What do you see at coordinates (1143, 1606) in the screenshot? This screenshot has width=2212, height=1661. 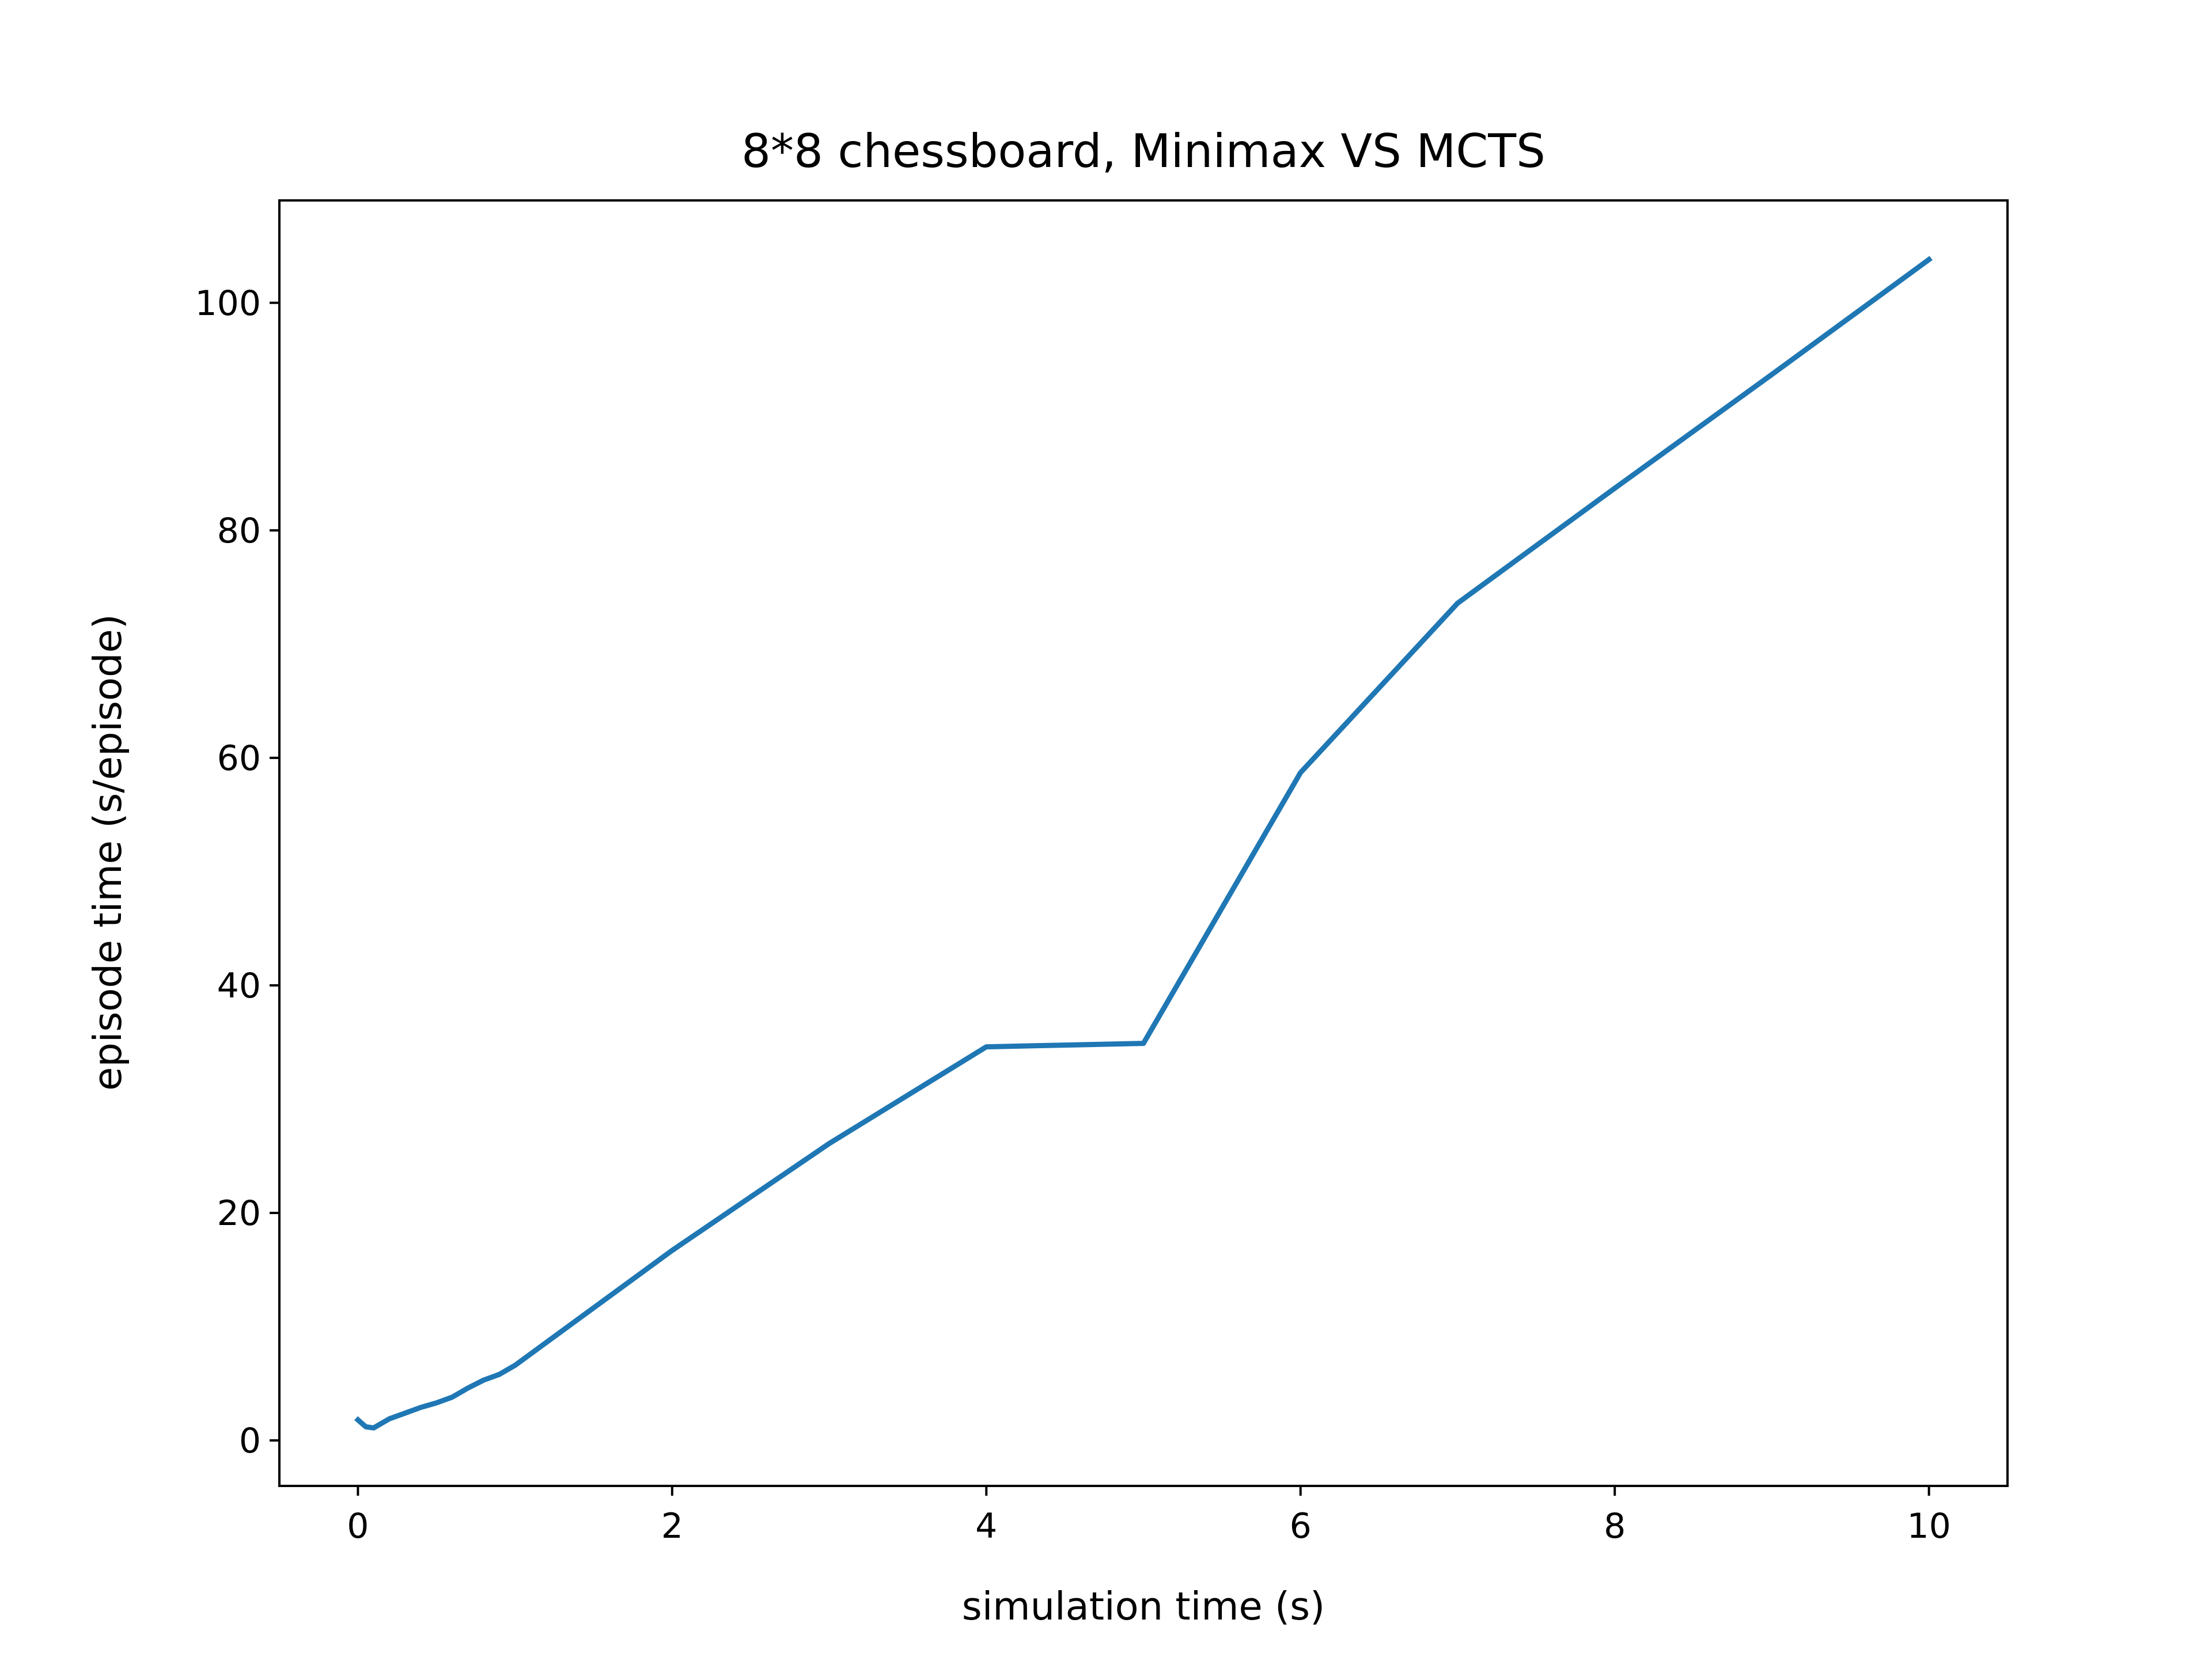 I see `x-axis-label: simulation time (s)` at bounding box center [1143, 1606].